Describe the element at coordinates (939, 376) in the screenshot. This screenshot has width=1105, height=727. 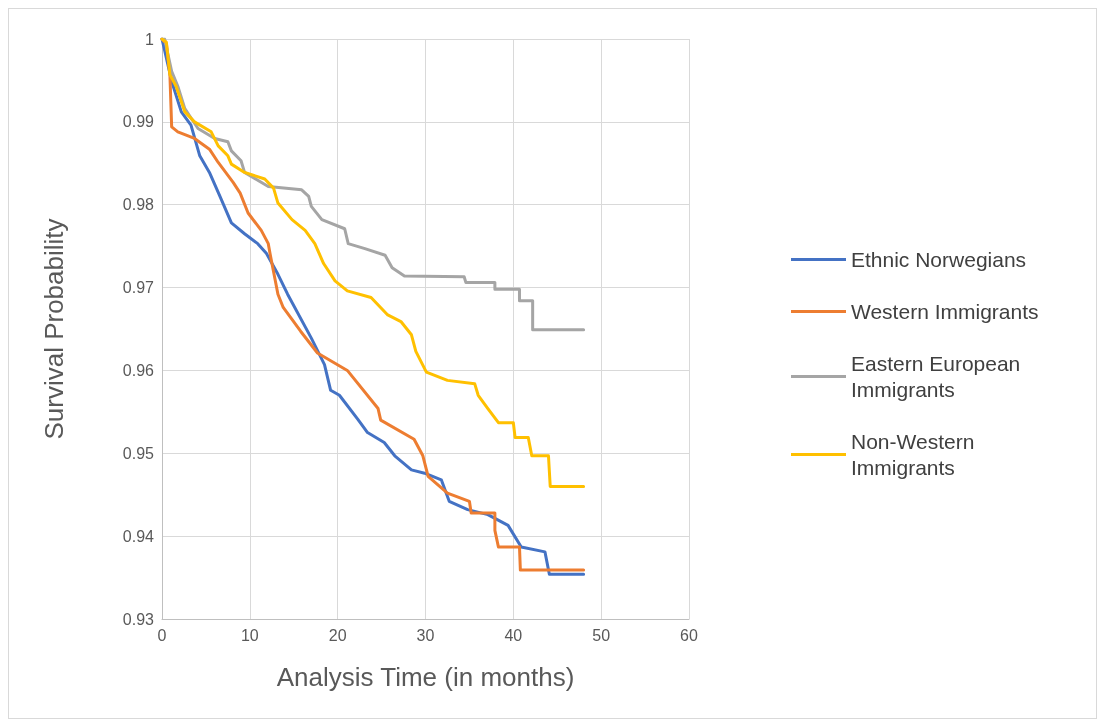
I see `legend-label: Eastern European Immigrants` at that location.